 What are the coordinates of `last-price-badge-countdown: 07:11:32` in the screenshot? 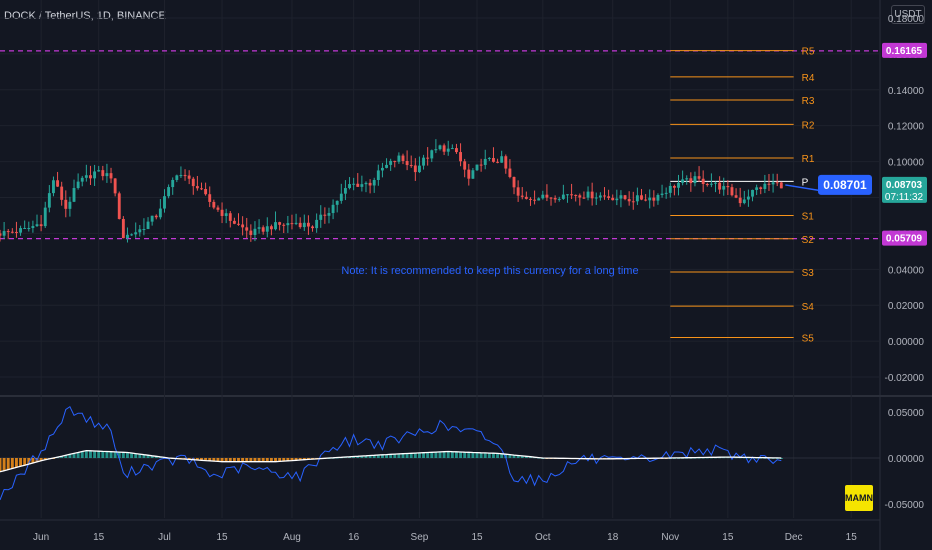 It's located at (904, 197).